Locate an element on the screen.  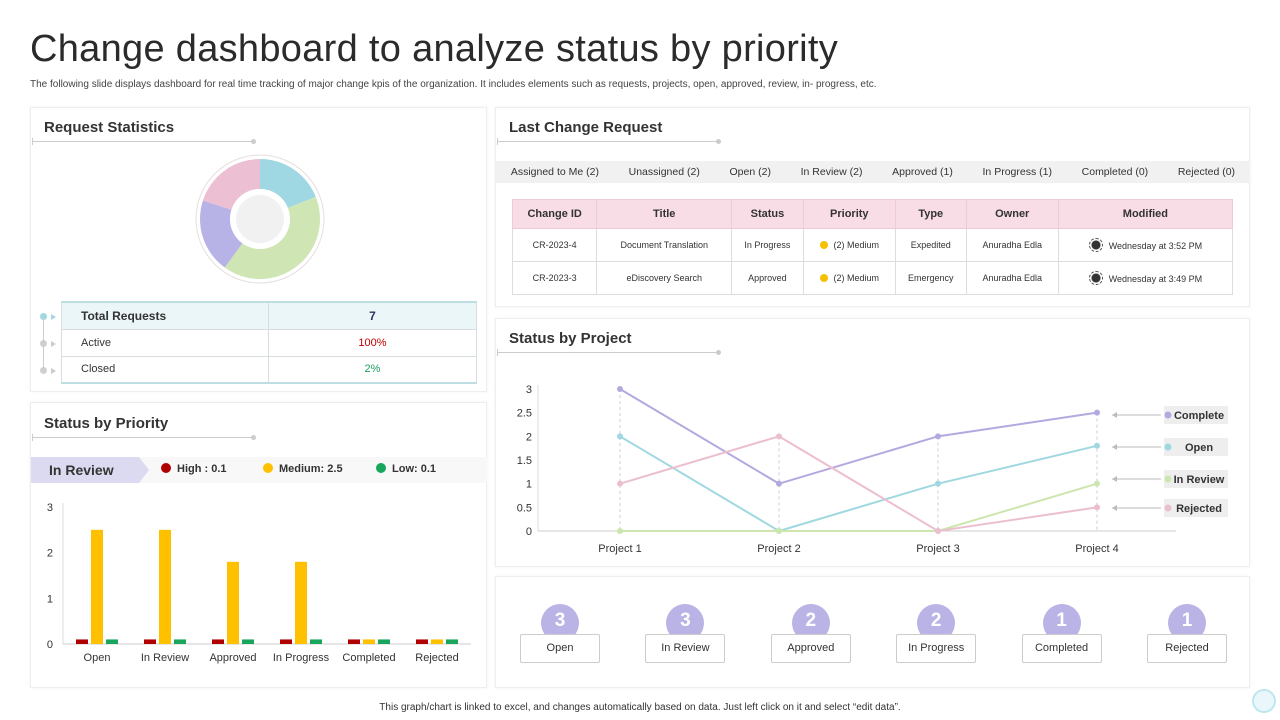
selected-status-tag: In Review is located at coordinates (90, 470).